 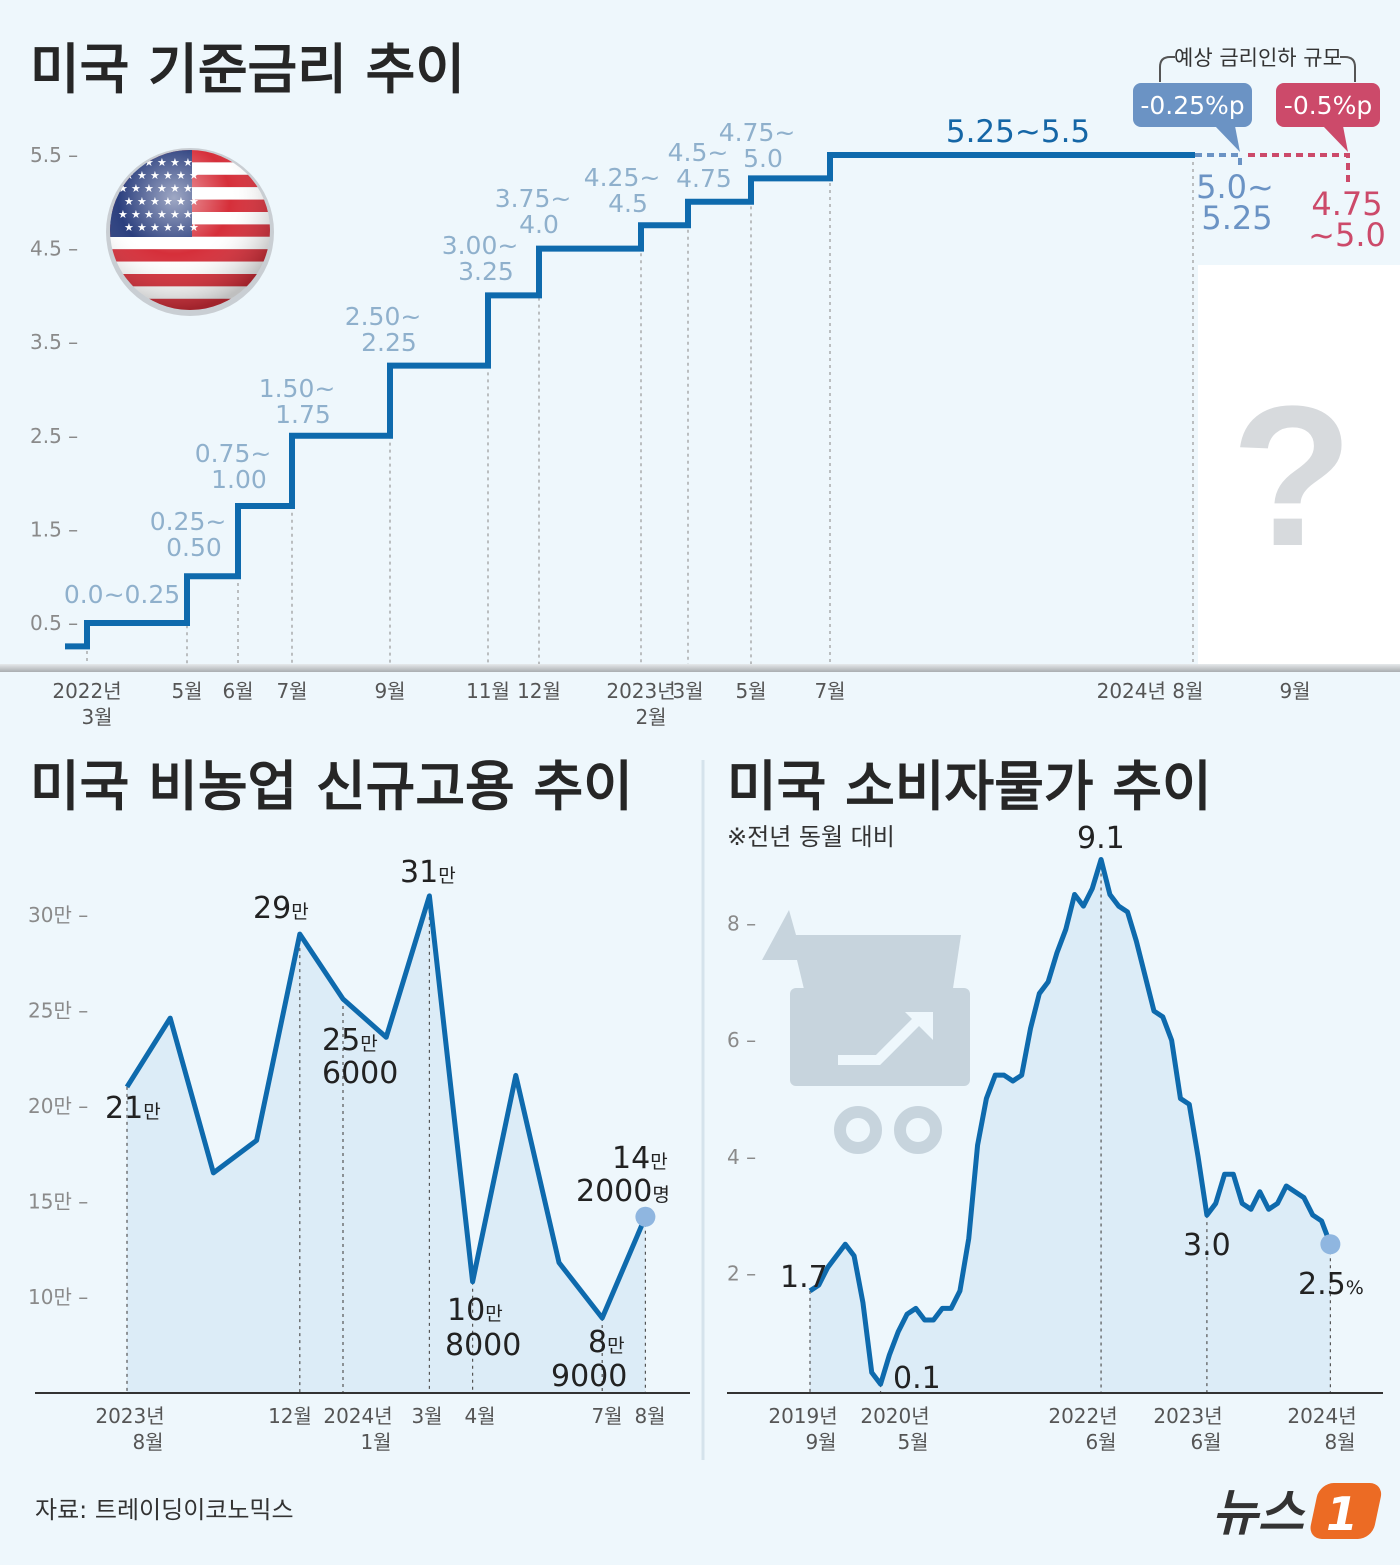 I want to click on y-tick-label: 8 –, so click(x=741, y=924).